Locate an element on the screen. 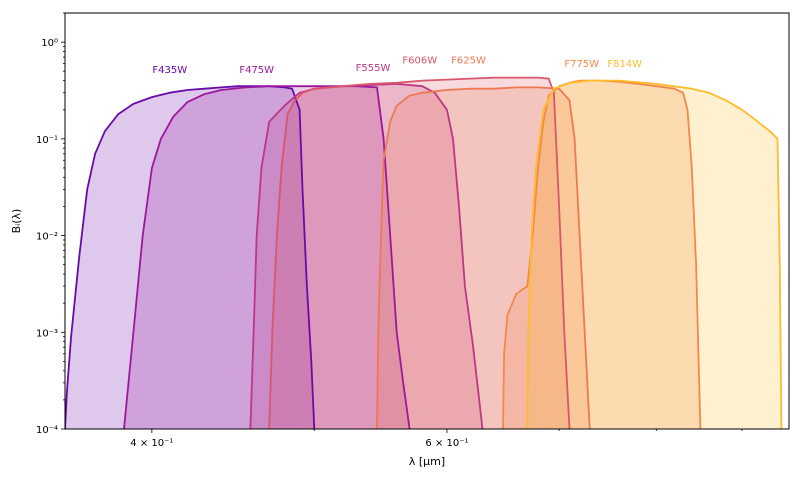 The width and height of the screenshot is (800, 484). y-tick-label: 10⁻¹ is located at coordinates (47, 140).